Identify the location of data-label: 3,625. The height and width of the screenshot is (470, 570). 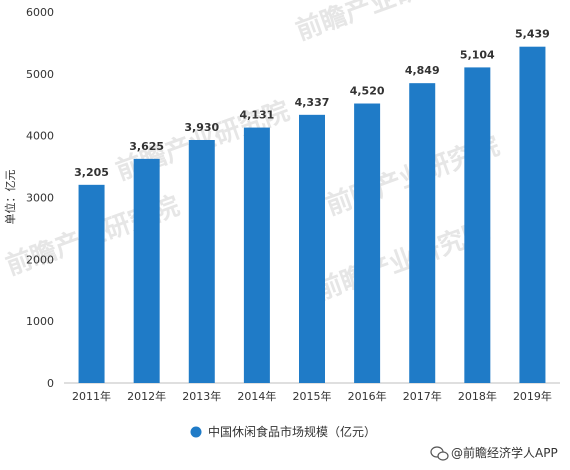
(146, 146).